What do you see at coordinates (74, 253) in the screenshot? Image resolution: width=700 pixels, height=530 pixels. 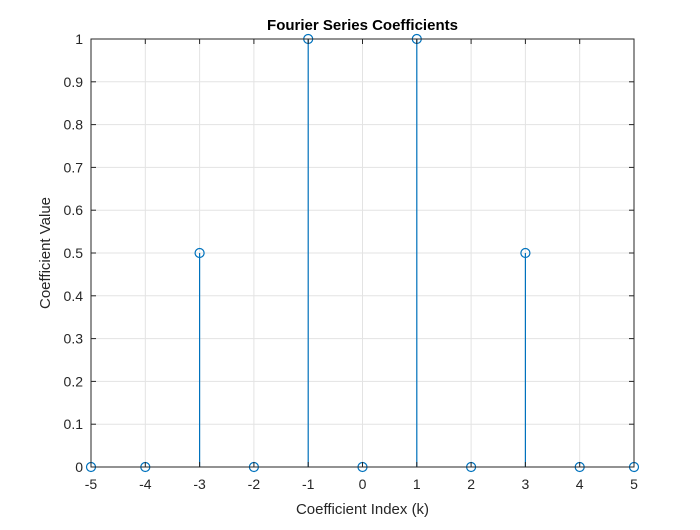 I see `y-tick-label: 0.5` at bounding box center [74, 253].